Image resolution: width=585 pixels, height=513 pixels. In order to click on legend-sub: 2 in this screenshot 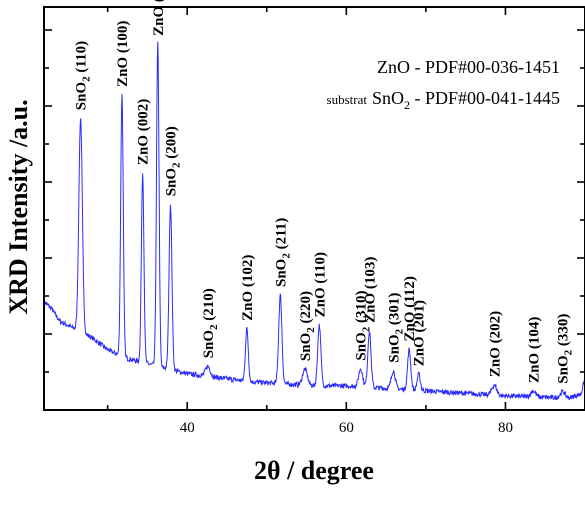, I will do `click(407, 105)`.